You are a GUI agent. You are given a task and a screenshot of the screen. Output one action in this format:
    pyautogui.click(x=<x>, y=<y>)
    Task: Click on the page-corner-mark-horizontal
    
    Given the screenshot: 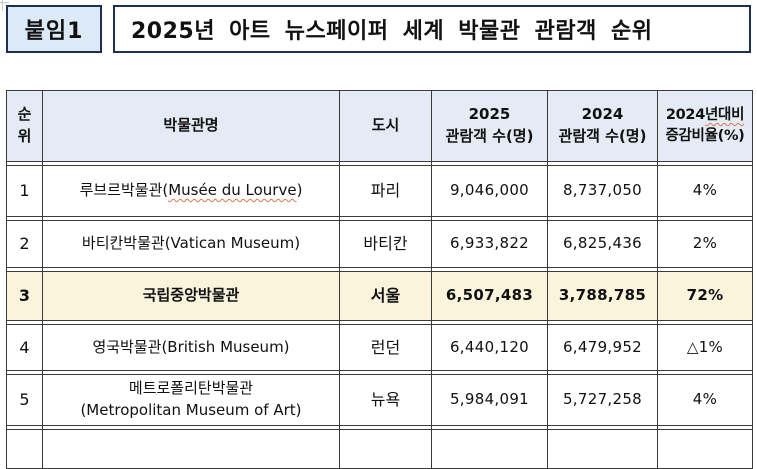 What is the action you would take?
    pyautogui.click(x=4, y=2)
    